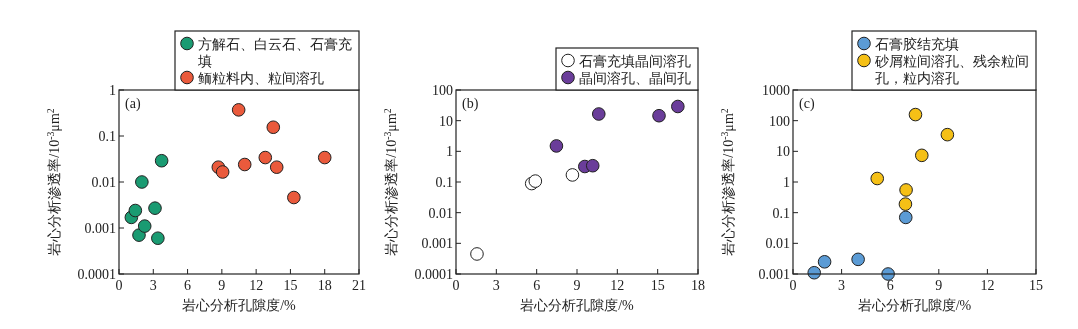 The height and width of the screenshot is (329, 1078). I want to click on y-tick-label: 1000, so click(776, 90).